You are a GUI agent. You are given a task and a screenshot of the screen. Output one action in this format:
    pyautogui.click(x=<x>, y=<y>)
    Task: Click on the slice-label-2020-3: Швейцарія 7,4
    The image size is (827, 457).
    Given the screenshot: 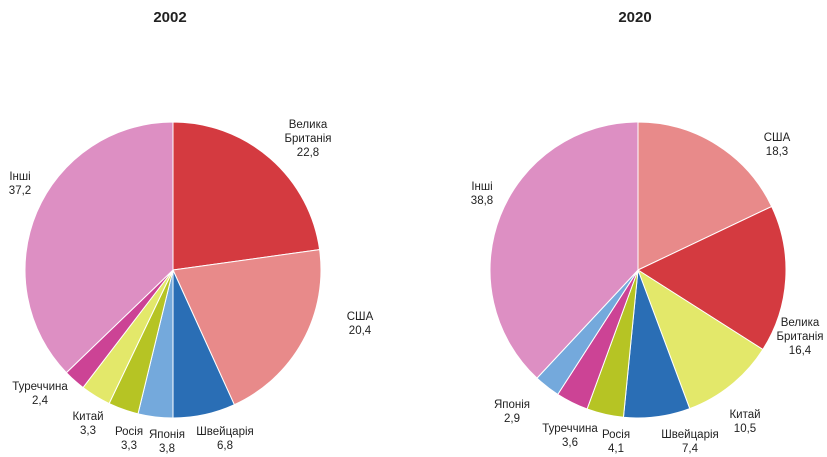 What is the action you would take?
    pyautogui.click(x=690, y=442)
    